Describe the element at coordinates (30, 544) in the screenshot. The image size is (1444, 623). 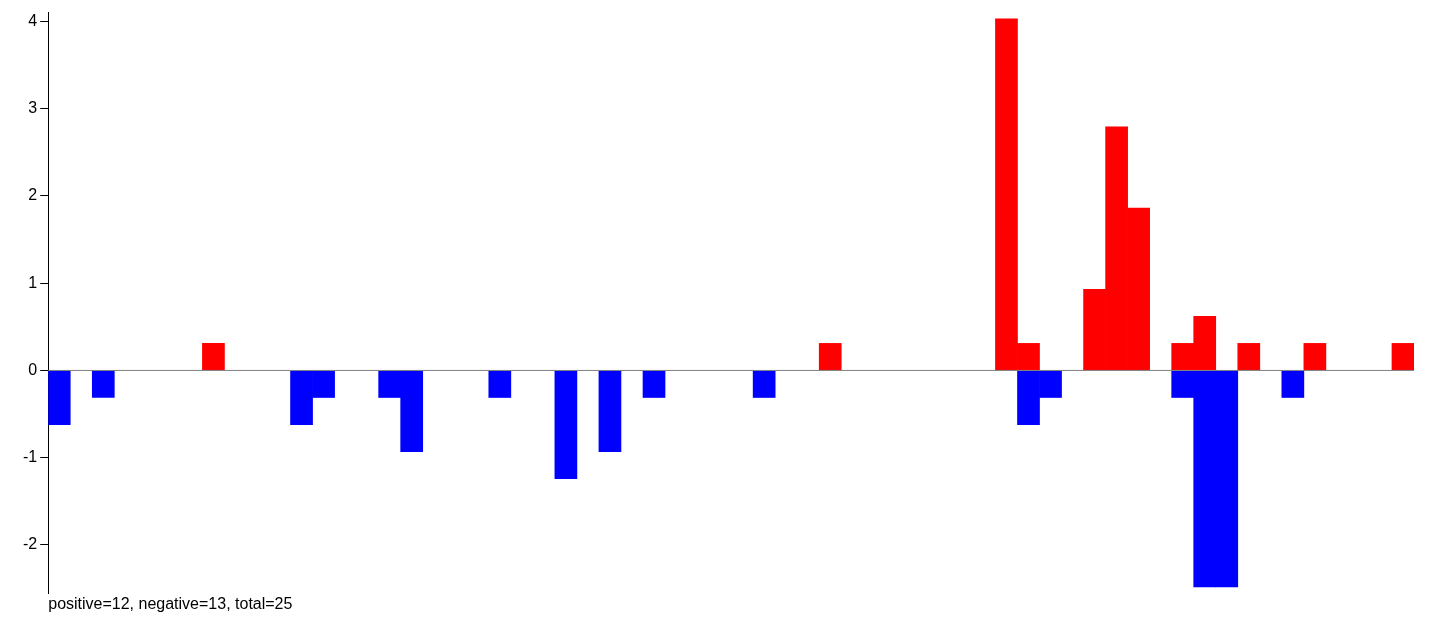
I see `y-tick-label: -2` at that location.